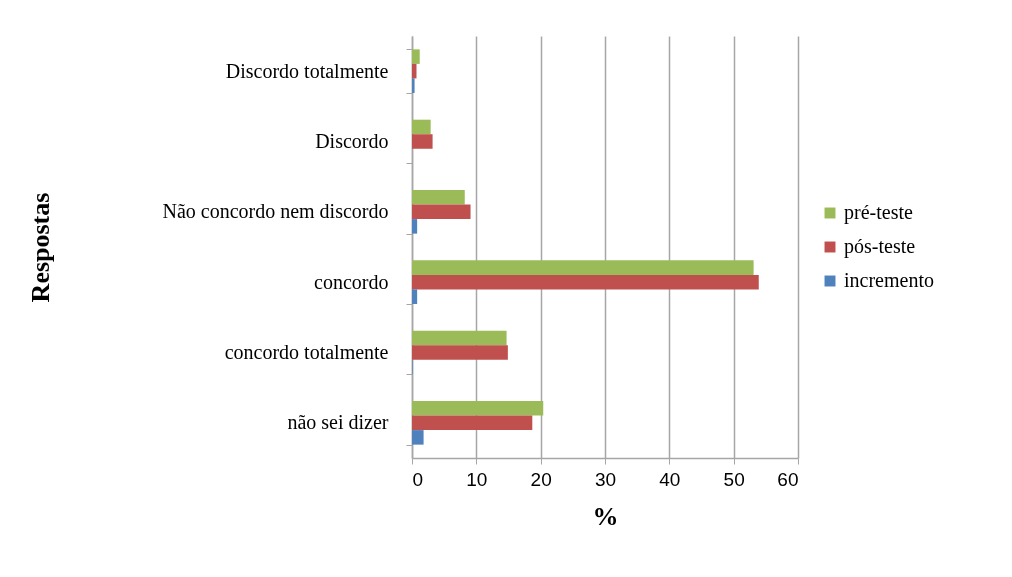  Describe the element at coordinates (307, 70) in the screenshot. I see `y-tick-label: Discordo totalmente` at that location.